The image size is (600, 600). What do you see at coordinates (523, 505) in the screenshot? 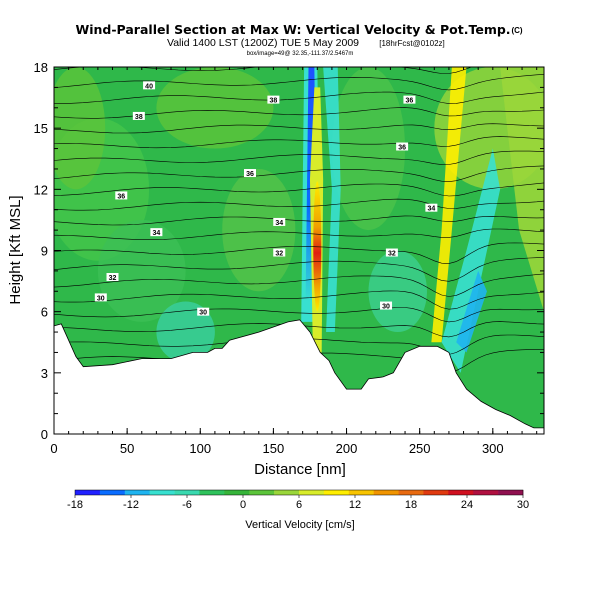
I see `colorbar-tick-label: 30` at bounding box center [523, 505].